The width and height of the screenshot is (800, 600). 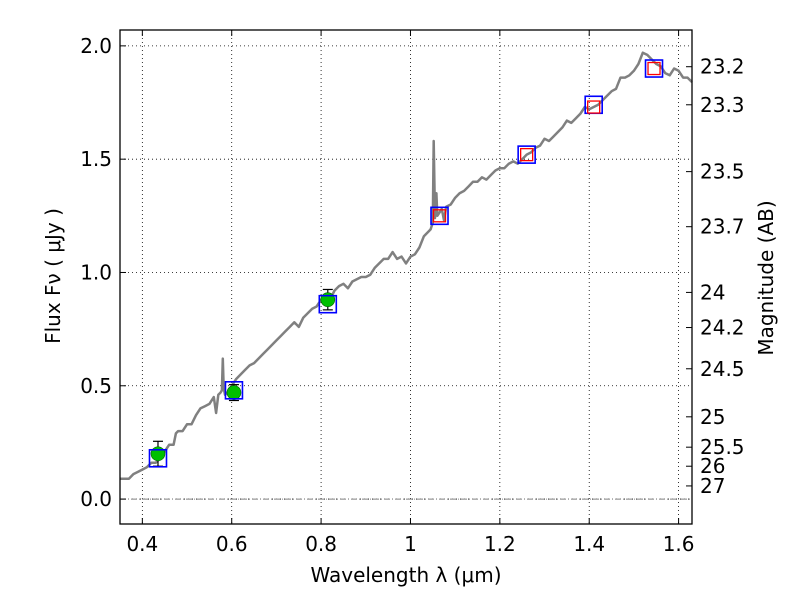 I want to click on x-tick-label-6: 1.6, so click(x=679, y=544).